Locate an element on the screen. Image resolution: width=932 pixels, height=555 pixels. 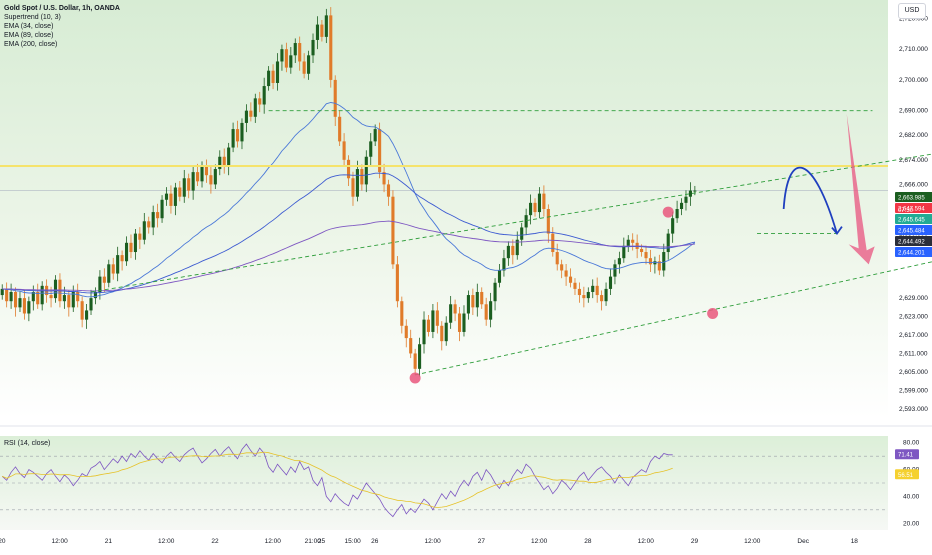
time-tick-label: 28 is located at coordinates (588, 541).